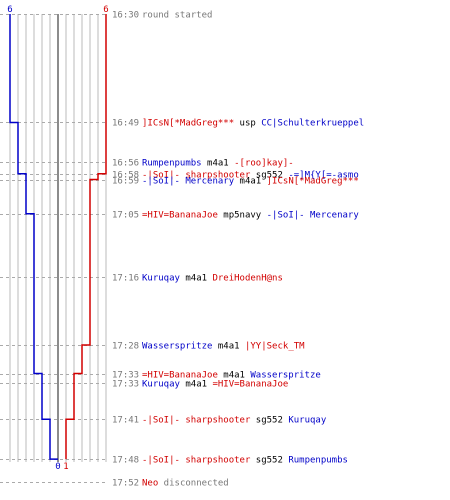 Image resolution: width=450 pixels, height=500 pixels. I want to click on blue-team-end-count: 0, so click(57, 467).